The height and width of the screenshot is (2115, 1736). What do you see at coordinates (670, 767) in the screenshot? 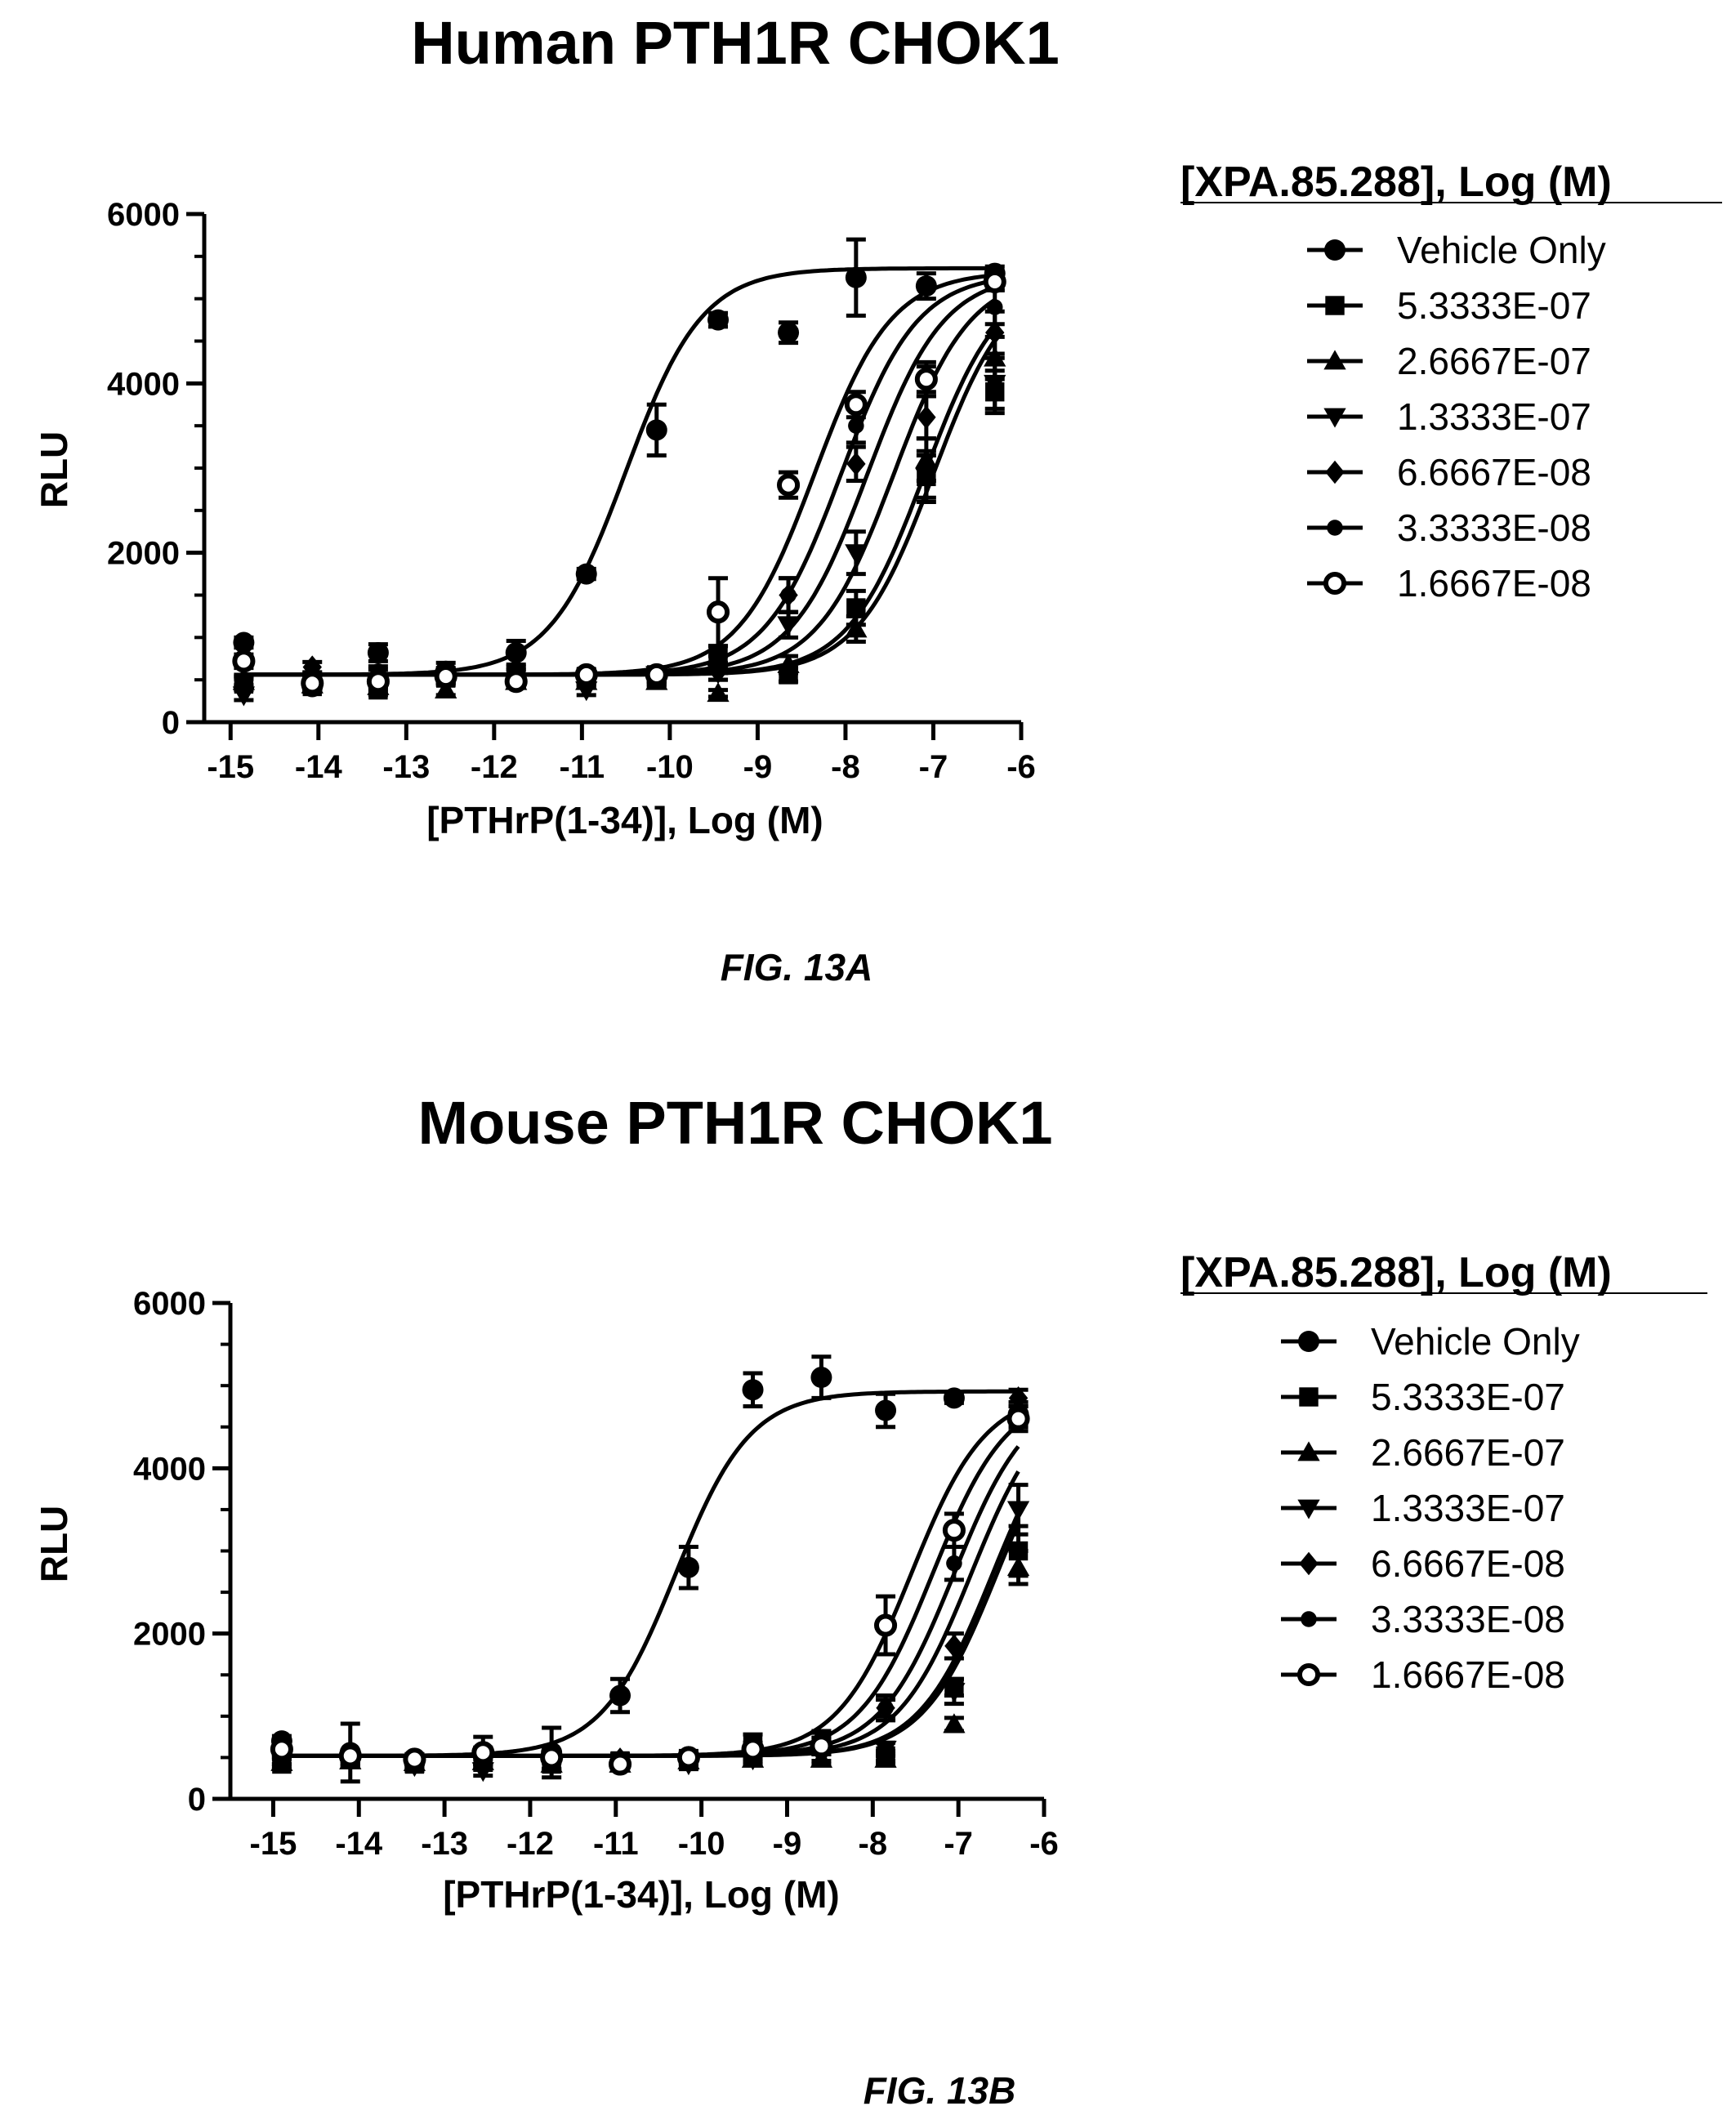
I see `chart-13a-x-tick-label: -10` at bounding box center [670, 767].